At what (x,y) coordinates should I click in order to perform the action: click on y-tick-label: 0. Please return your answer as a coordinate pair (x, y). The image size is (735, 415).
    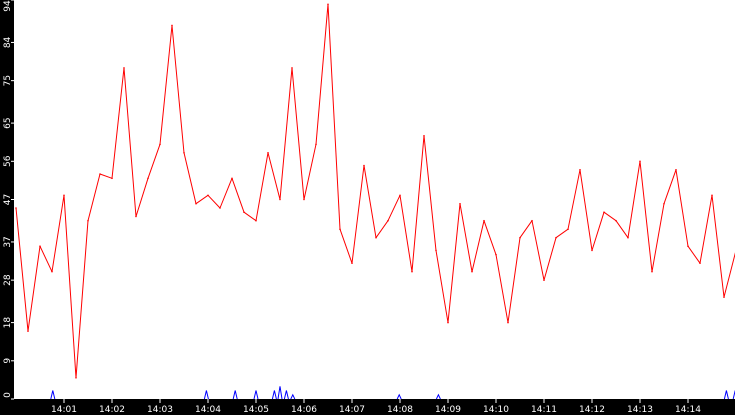
    Looking at the image, I should click on (8, 395).